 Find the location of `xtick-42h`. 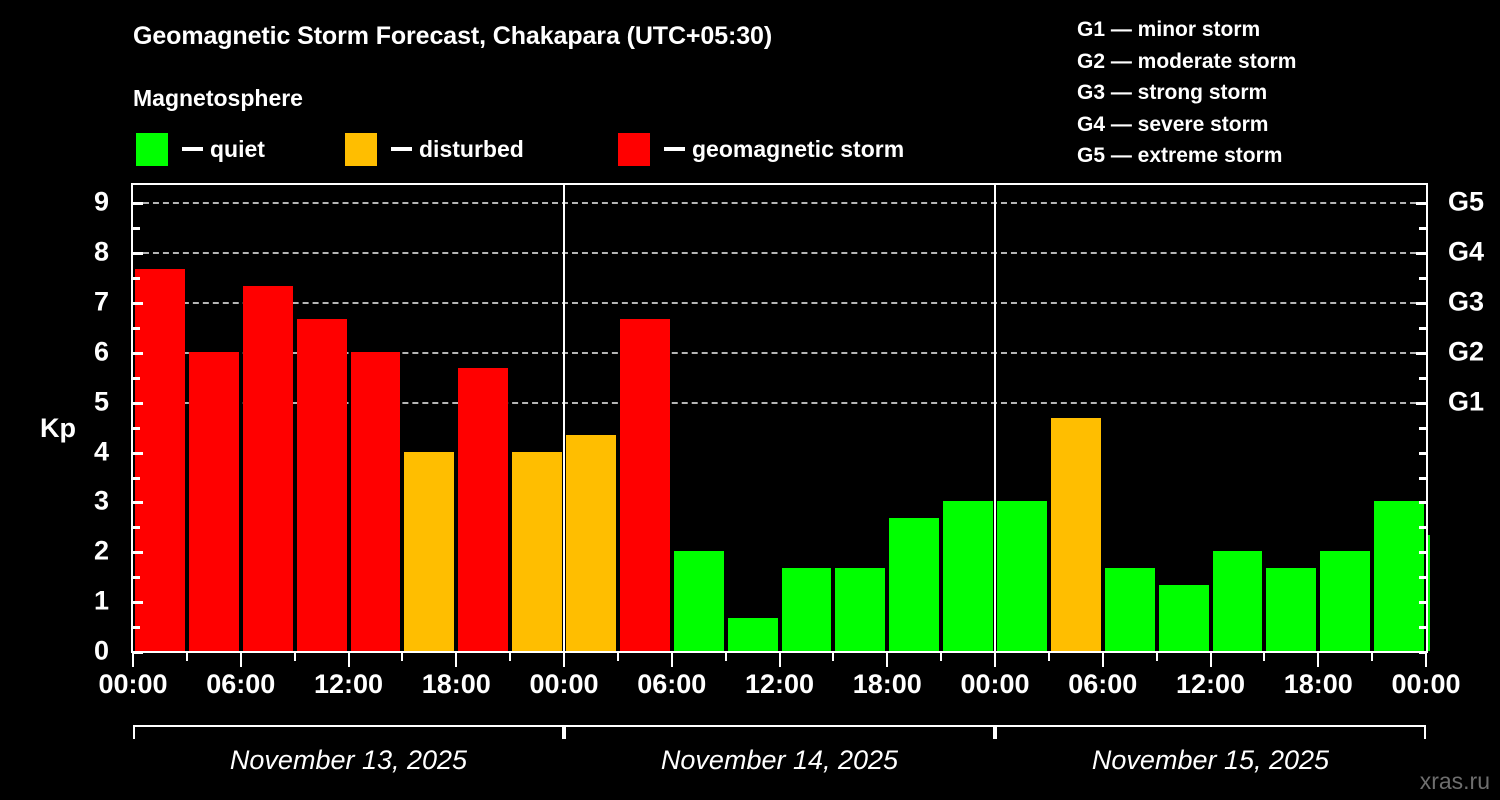

xtick-42h is located at coordinates (887, 660).